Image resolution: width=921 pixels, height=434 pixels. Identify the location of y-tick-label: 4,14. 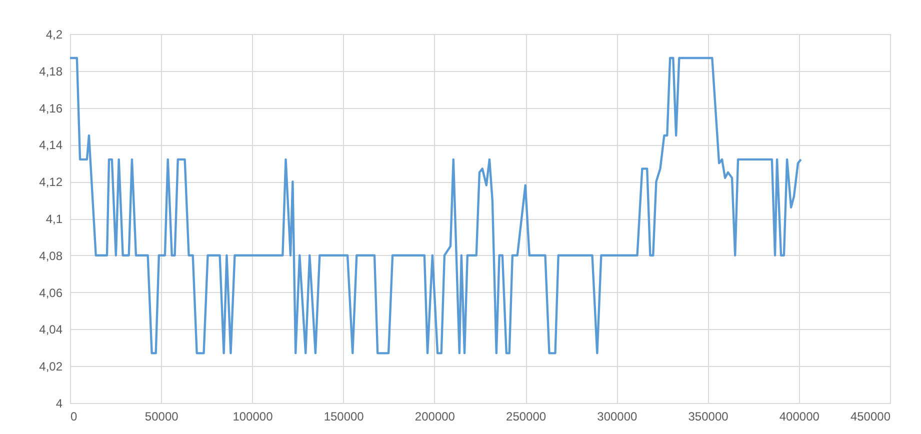
(51, 145).